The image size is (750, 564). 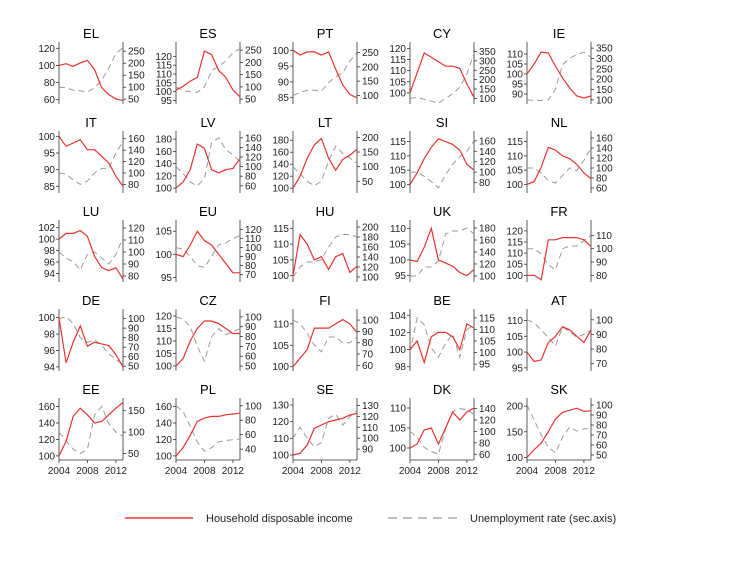 I want to click on panel-title: CY, so click(x=442, y=33).